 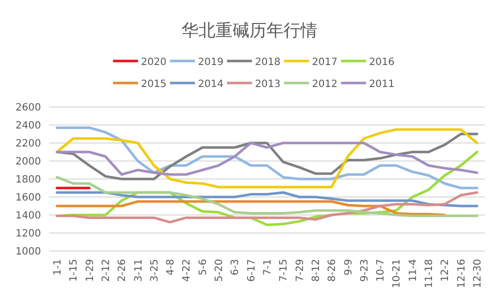 What do you see at coordinates (74, 270) in the screenshot?
I see `x-tick-label: 1-15` at bounding box center [74, 270].